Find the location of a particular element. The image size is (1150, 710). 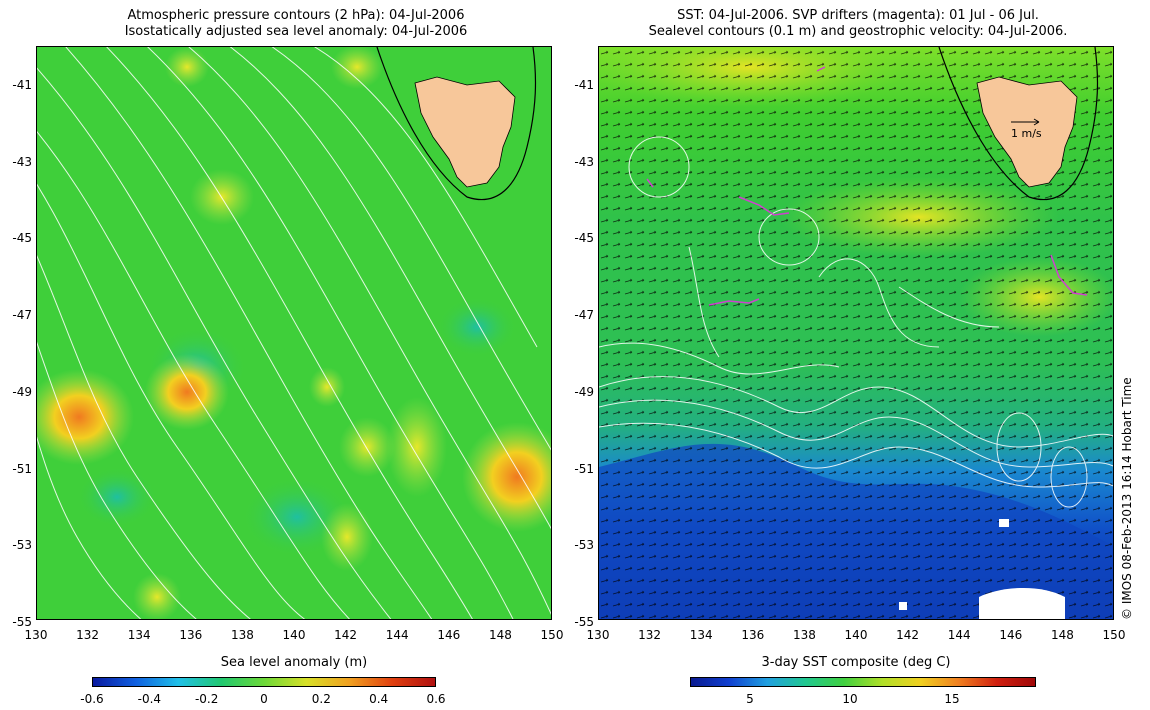

sst-colorbar-title: 3-day SST composite (deg C) is located at coordinates (856, 662).